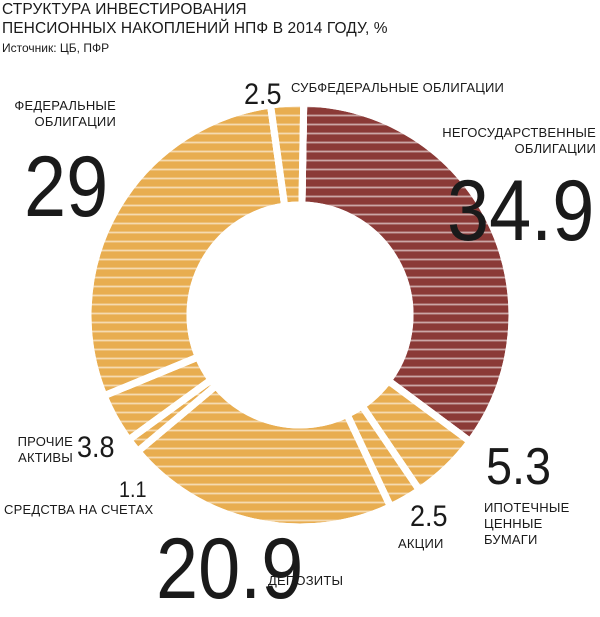 The image size is (600, 617). Describe the element at coordinates (230, 569) in the screenshot. I see `value-deposits: 20.9` at that location.